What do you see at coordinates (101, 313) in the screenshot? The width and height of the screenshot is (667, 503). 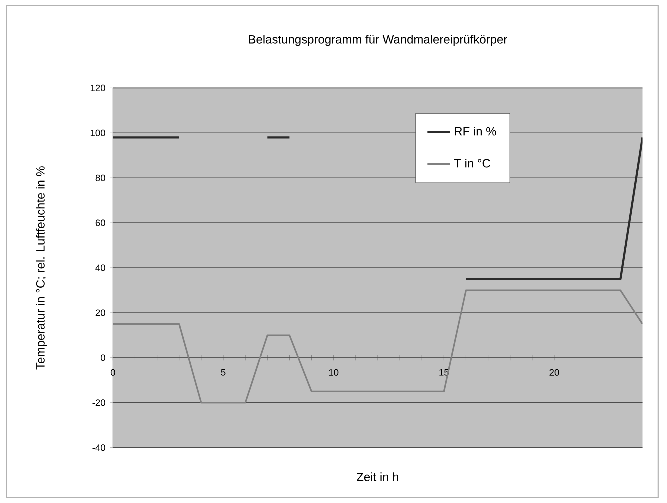 I see `y-tick-label: 20` at bounding box center [101, 313].